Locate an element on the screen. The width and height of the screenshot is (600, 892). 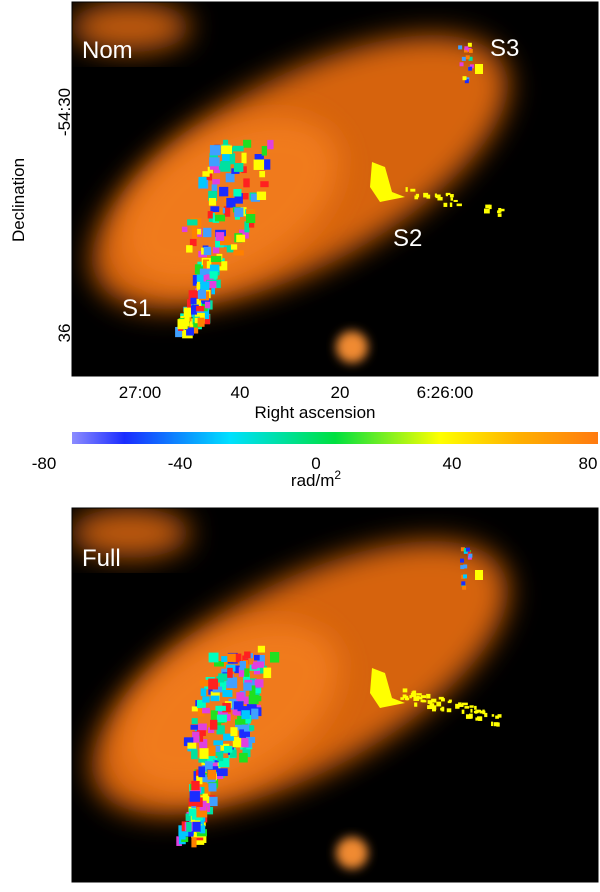
x-tick-label: 27:00 is located at coordinates (140, 392).